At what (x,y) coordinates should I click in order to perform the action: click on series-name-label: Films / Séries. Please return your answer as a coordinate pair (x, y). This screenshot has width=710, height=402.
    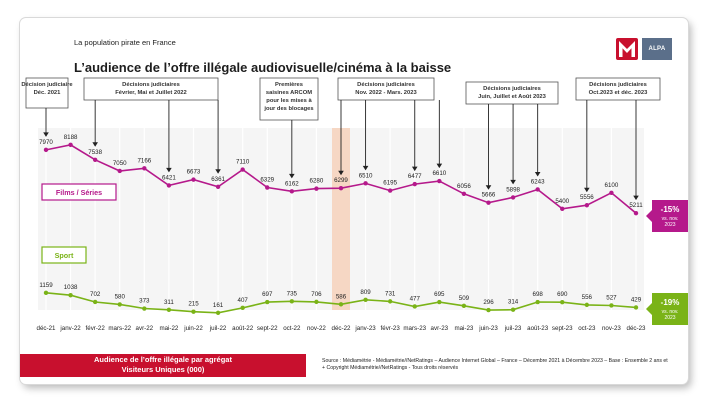
    Looking at the image, I should click on (79, 192).